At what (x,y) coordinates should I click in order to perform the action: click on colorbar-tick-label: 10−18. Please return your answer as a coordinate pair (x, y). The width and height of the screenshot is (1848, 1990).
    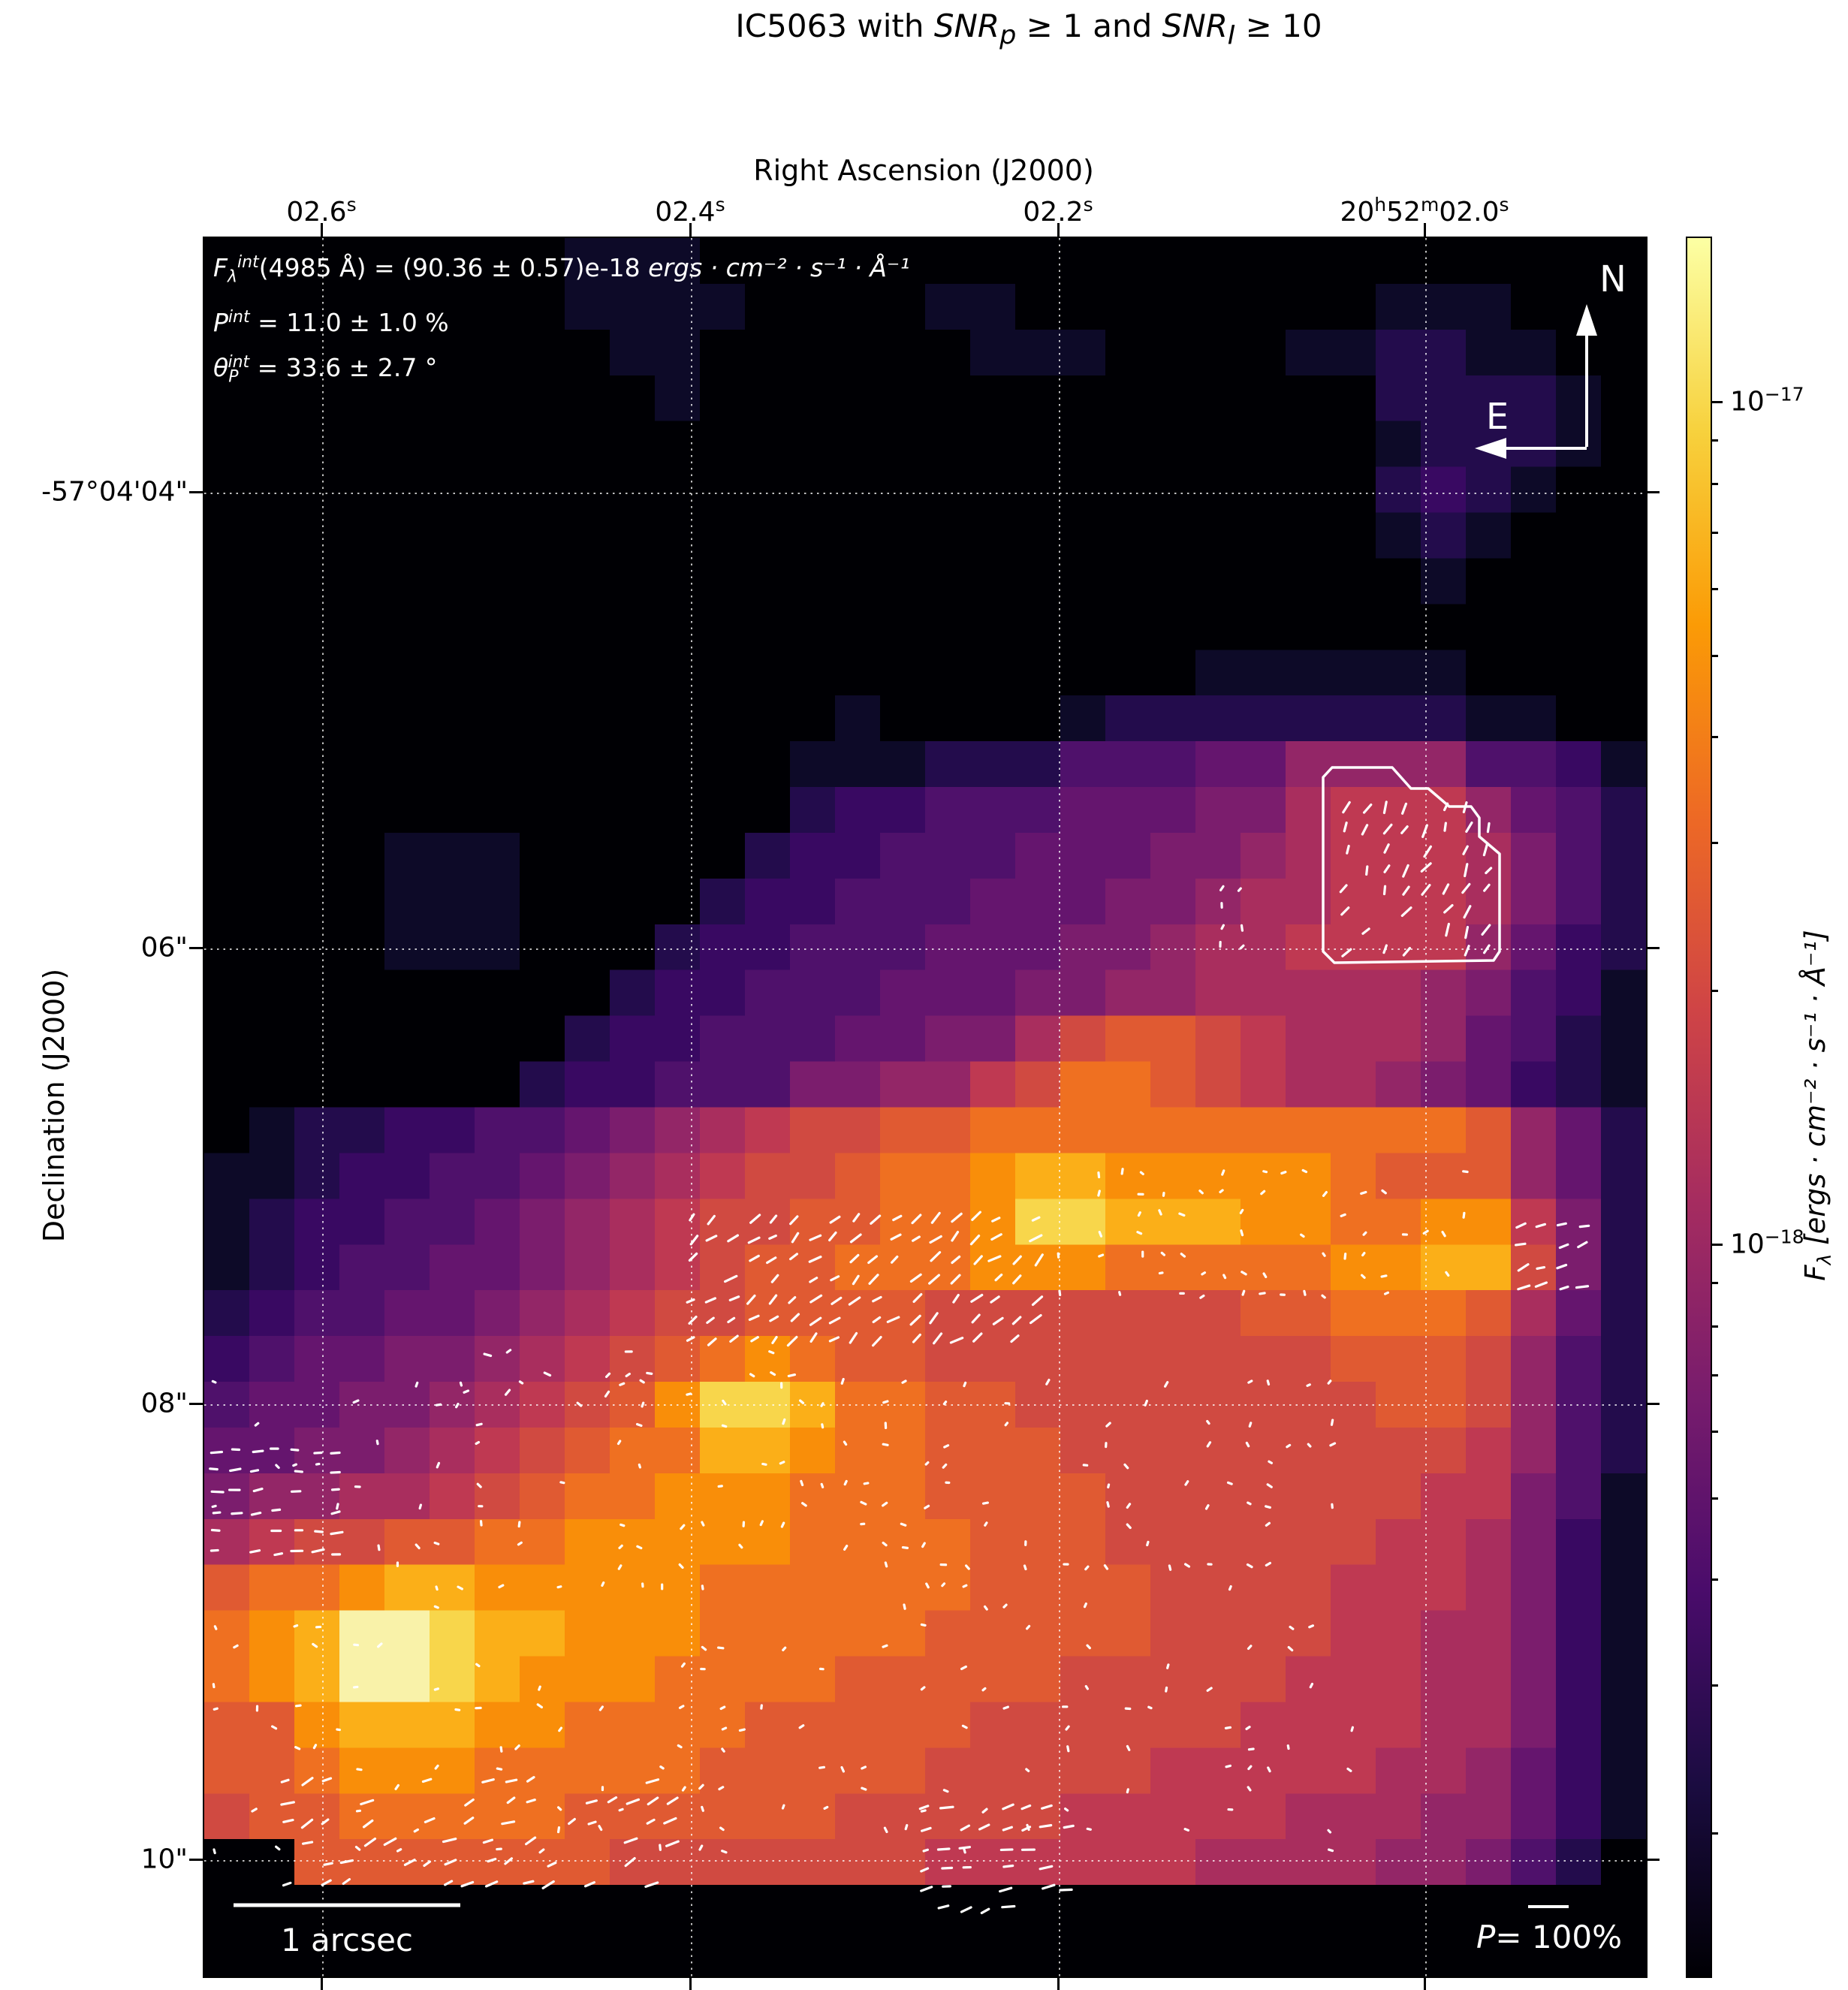
    Looking at the image, I should click on (1767, 1243).